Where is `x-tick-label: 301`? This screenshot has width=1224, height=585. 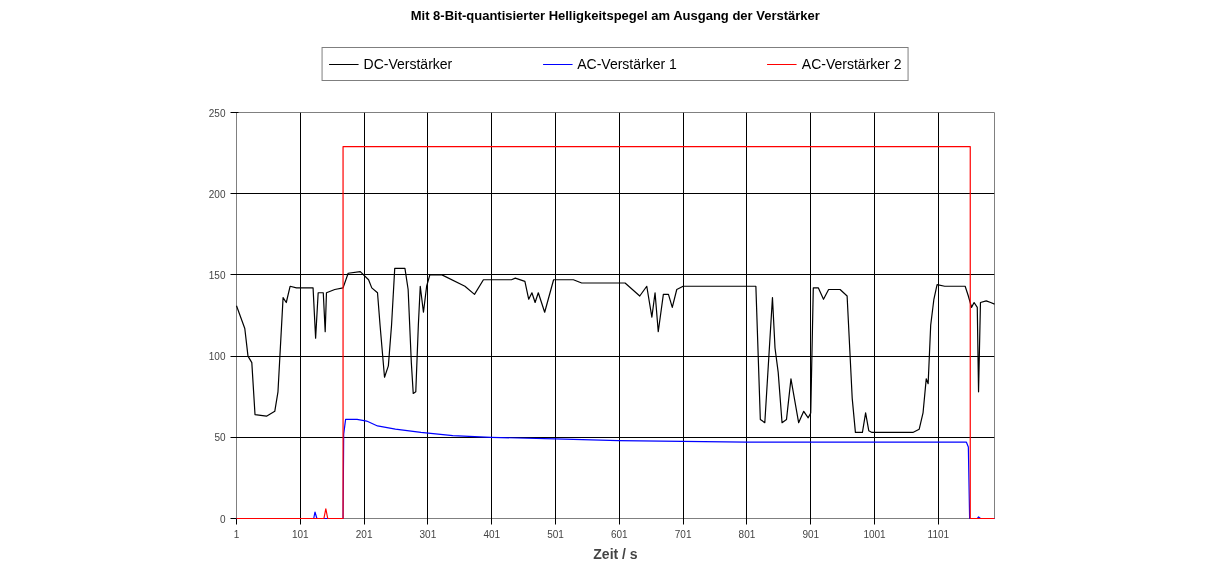
x-tick-label: 301 is located at coordinates (428, 534).